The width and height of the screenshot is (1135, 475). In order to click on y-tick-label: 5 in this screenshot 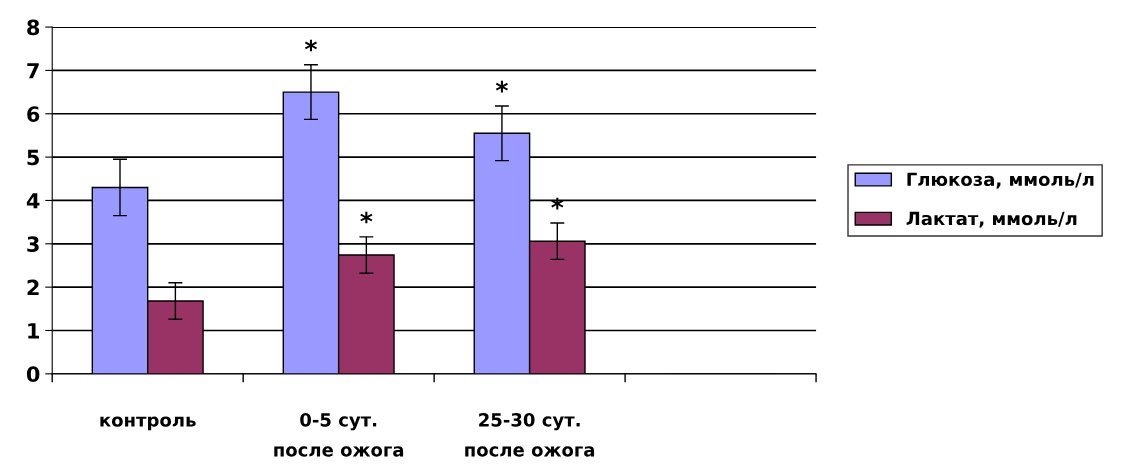, I will do `click(33, 157)`.